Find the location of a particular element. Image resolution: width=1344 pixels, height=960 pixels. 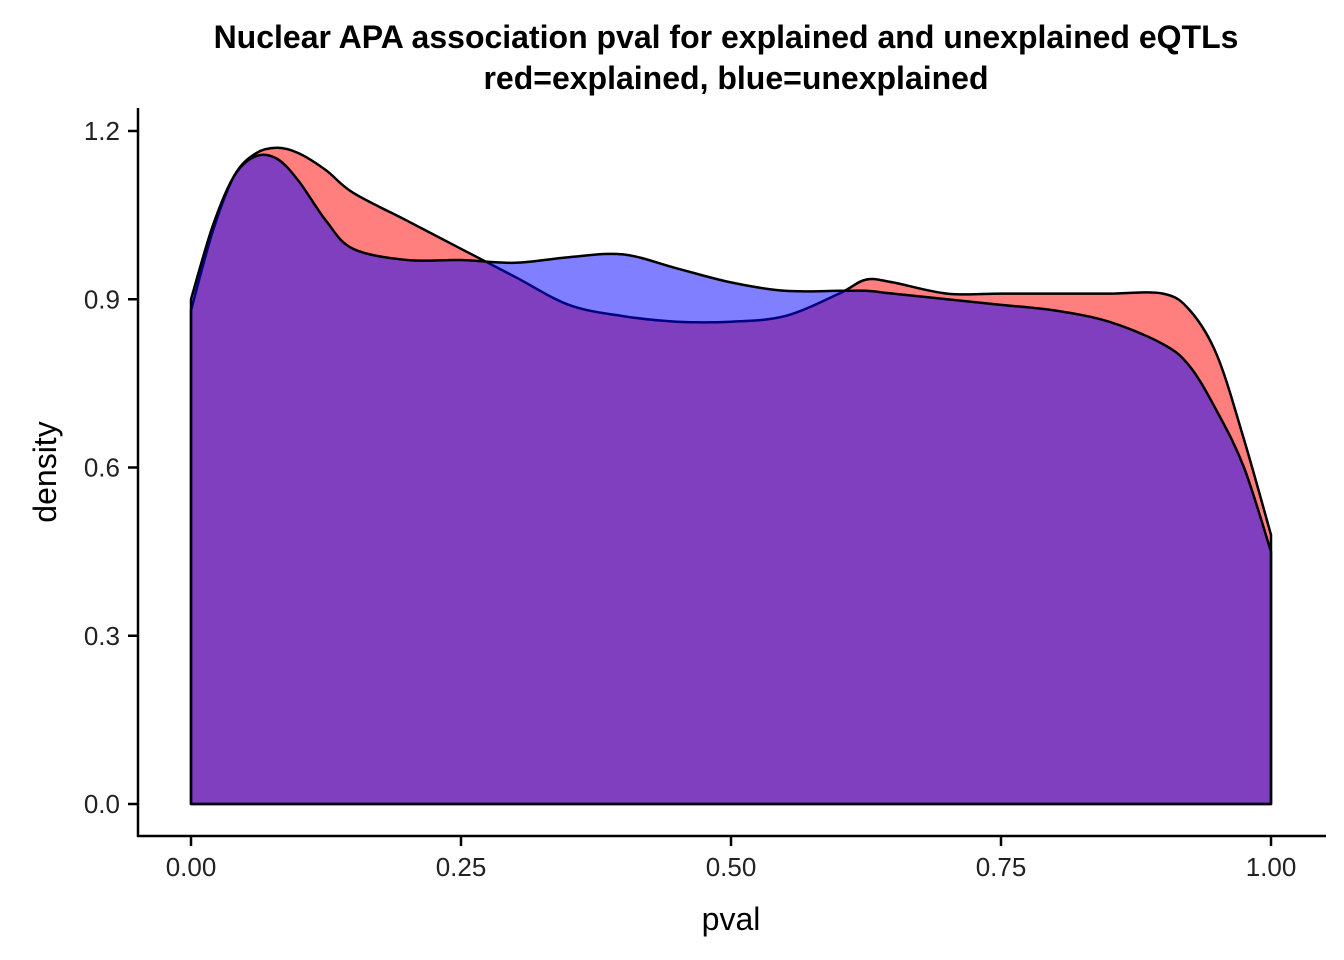

y-tick-label: 1.2 is located at coordinates (102, 131).